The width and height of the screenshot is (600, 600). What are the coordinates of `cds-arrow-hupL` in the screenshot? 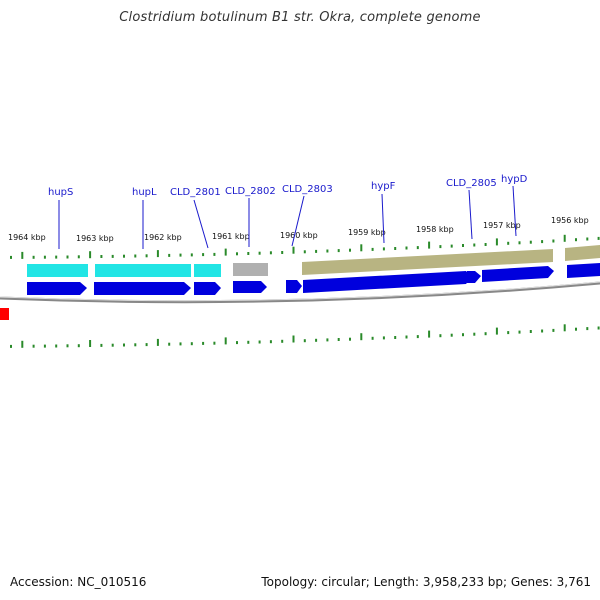 It's located at (142, 288).